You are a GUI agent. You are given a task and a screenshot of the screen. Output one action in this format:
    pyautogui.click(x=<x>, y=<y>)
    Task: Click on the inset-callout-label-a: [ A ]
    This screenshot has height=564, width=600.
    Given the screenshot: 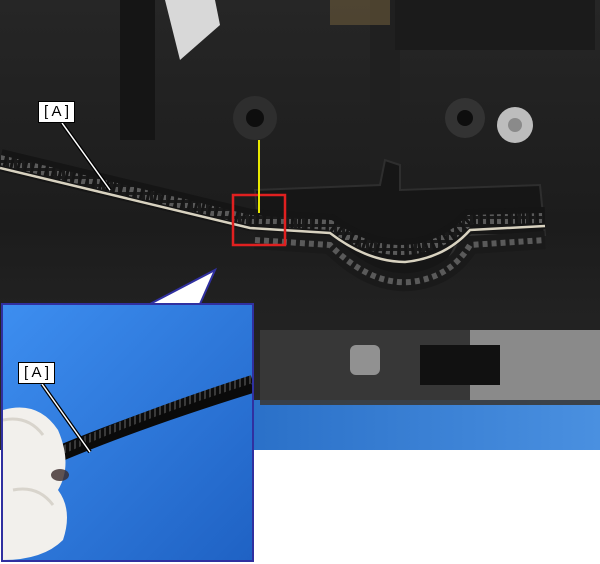 What is the action you would take?
    pyautogui.click(x=37, y=373)
    